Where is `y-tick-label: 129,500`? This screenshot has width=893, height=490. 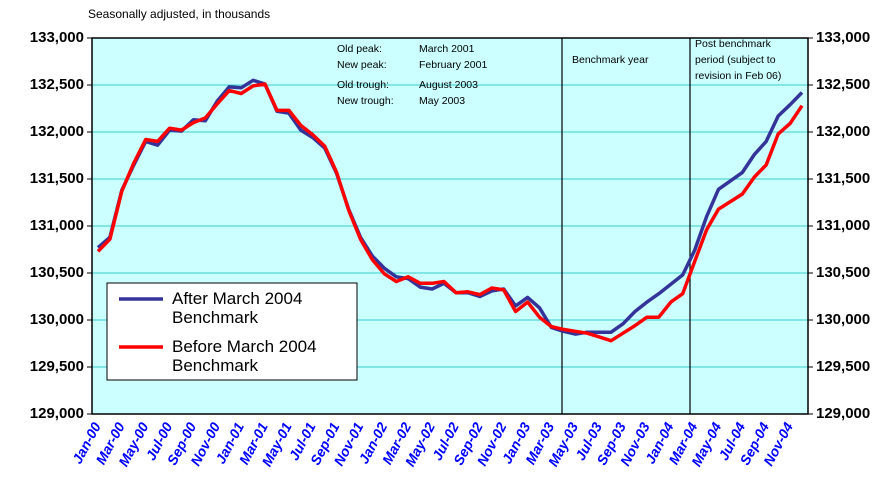 y-tick-label: 129,500 is located at coordinates (57, 366).